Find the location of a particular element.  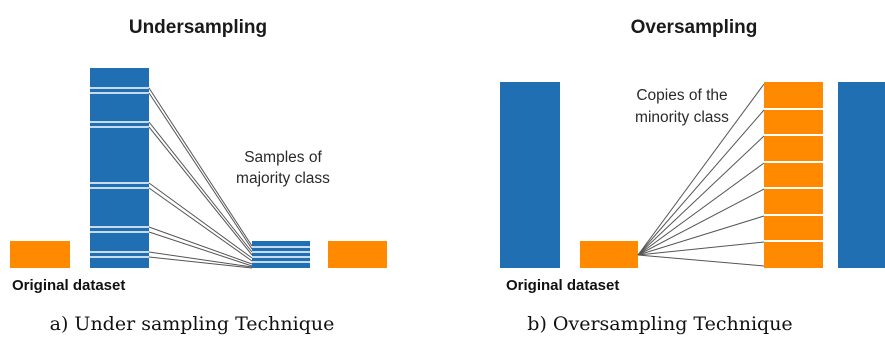

undersampled-dividers is located at coordinates (281, 254).